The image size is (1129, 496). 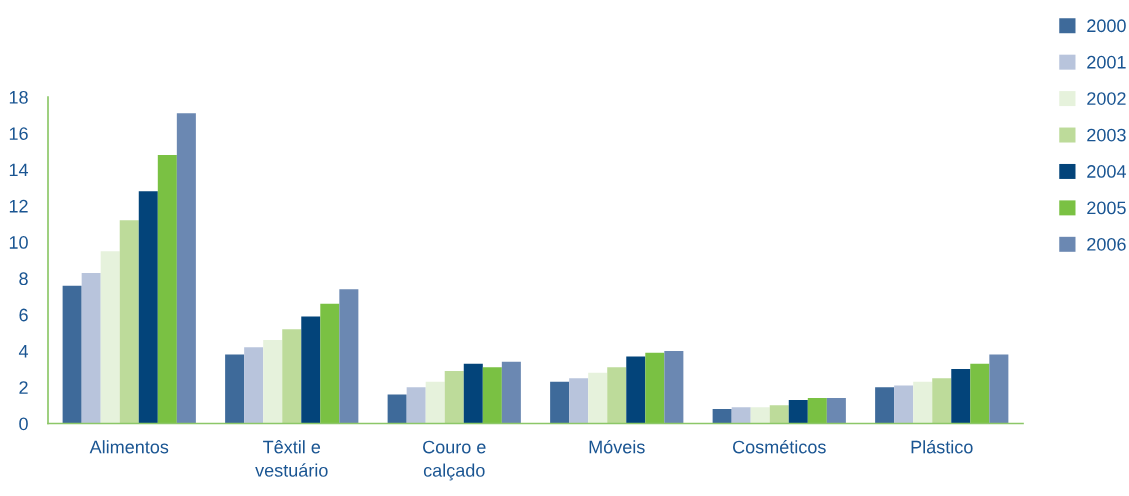 I want to click on legend-label: 2000, so click(x=1106, y=26).